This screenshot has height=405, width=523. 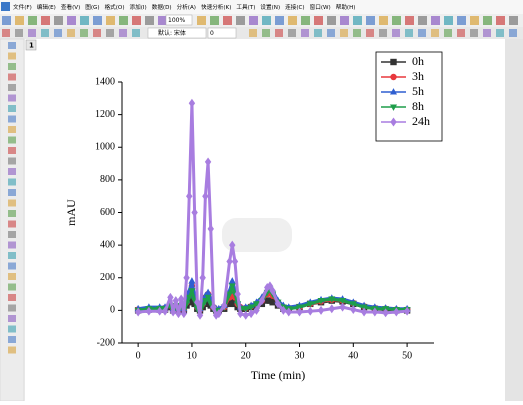 I want to click on menu-item: 查看(V), so click(x=70, y=7).